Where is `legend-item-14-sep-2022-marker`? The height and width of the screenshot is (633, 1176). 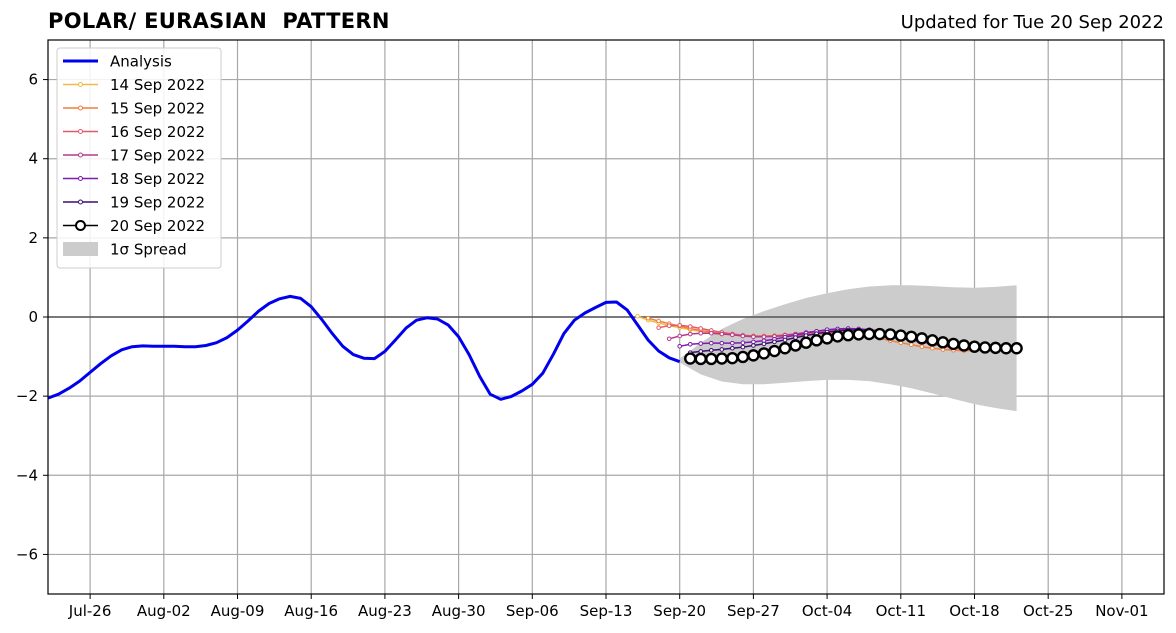
legend-item-14-sep-2022-marker is located at coordinates (80, 84).